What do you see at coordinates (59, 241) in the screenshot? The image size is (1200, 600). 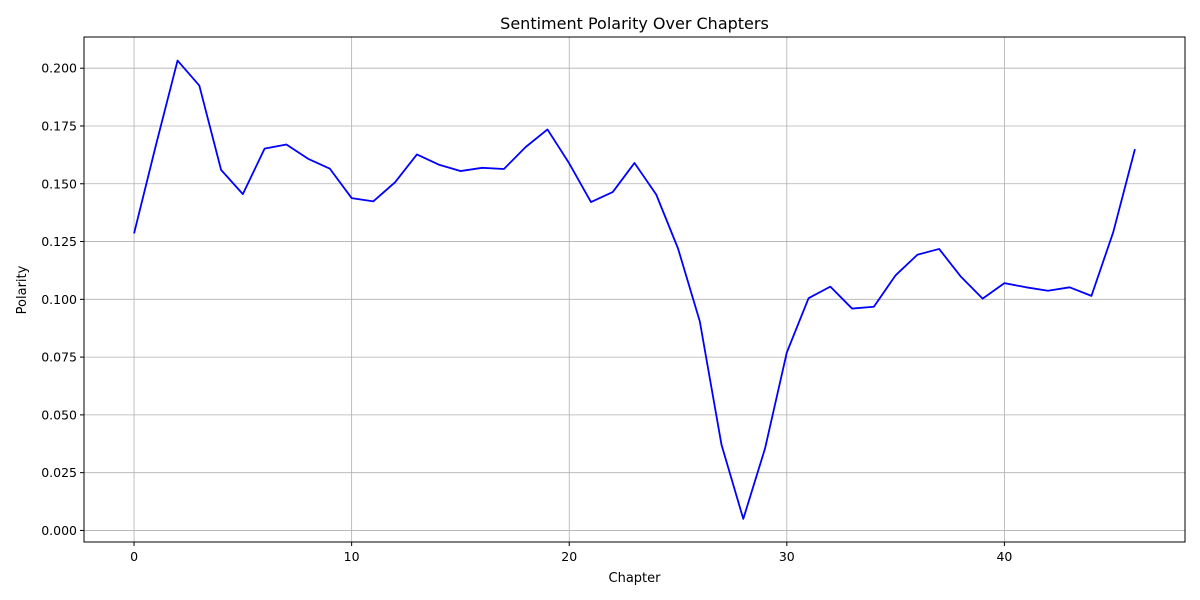 I see `y-tick-label: 0.125` at bounding box center [59, 241].